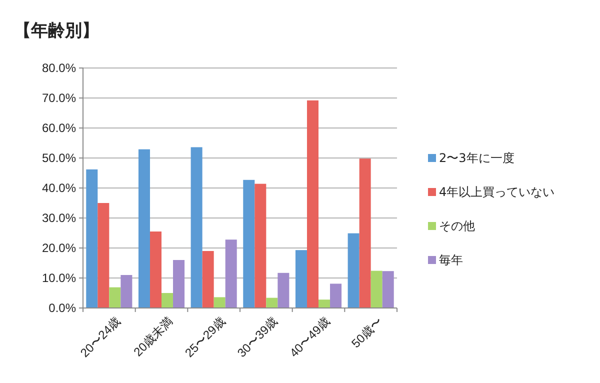 The height and width of the screenshot is (383, 600). I want to click on y-tick-label: 20.0%, so click(59, 247).